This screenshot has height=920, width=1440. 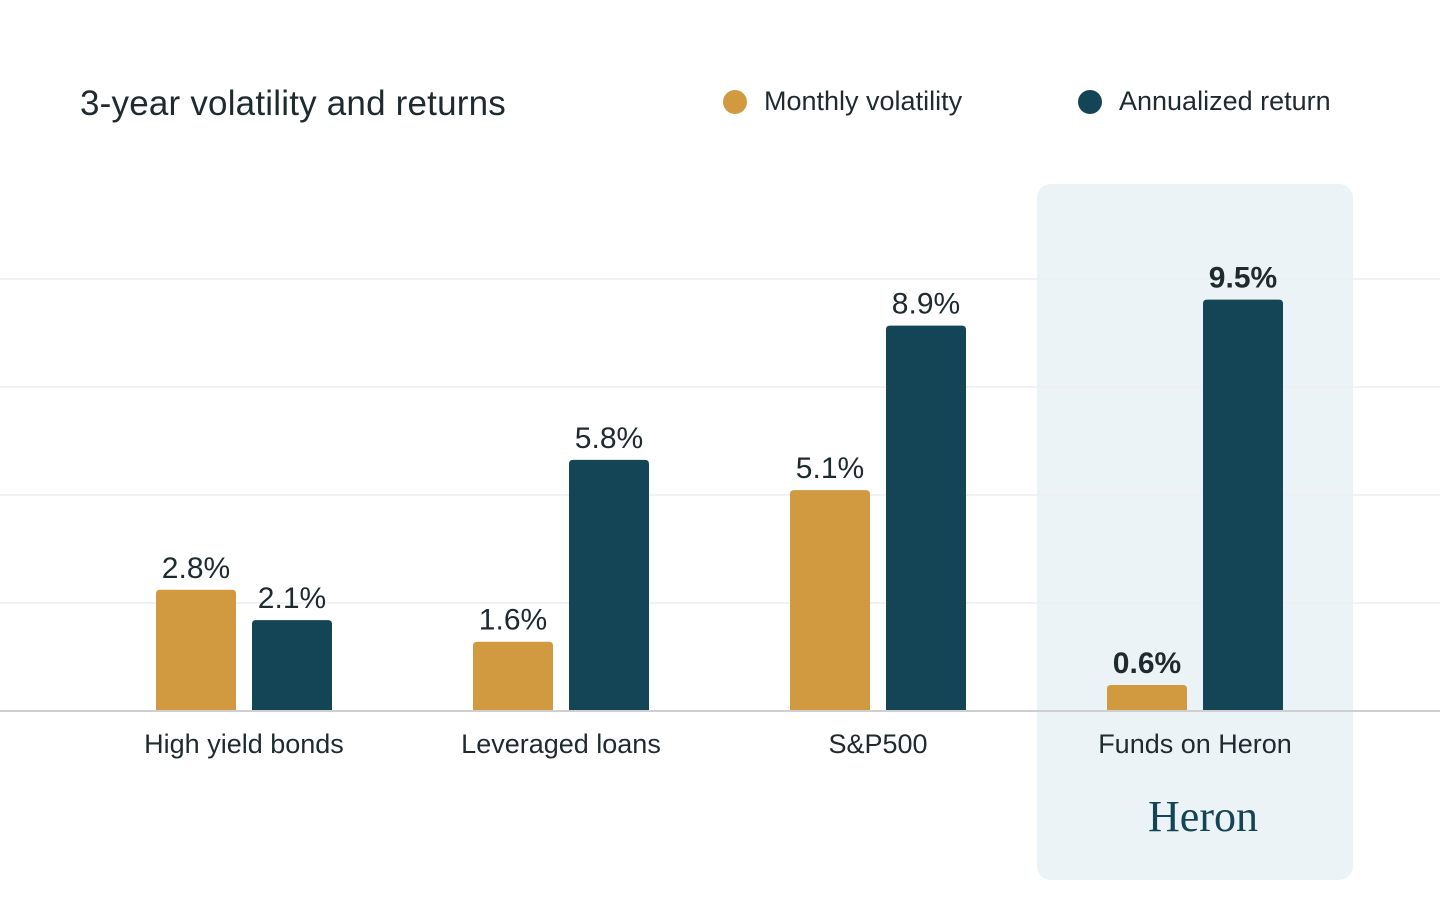 I want to click on value-label-volatility-1: 2.8%, so click(x=196, y=568).